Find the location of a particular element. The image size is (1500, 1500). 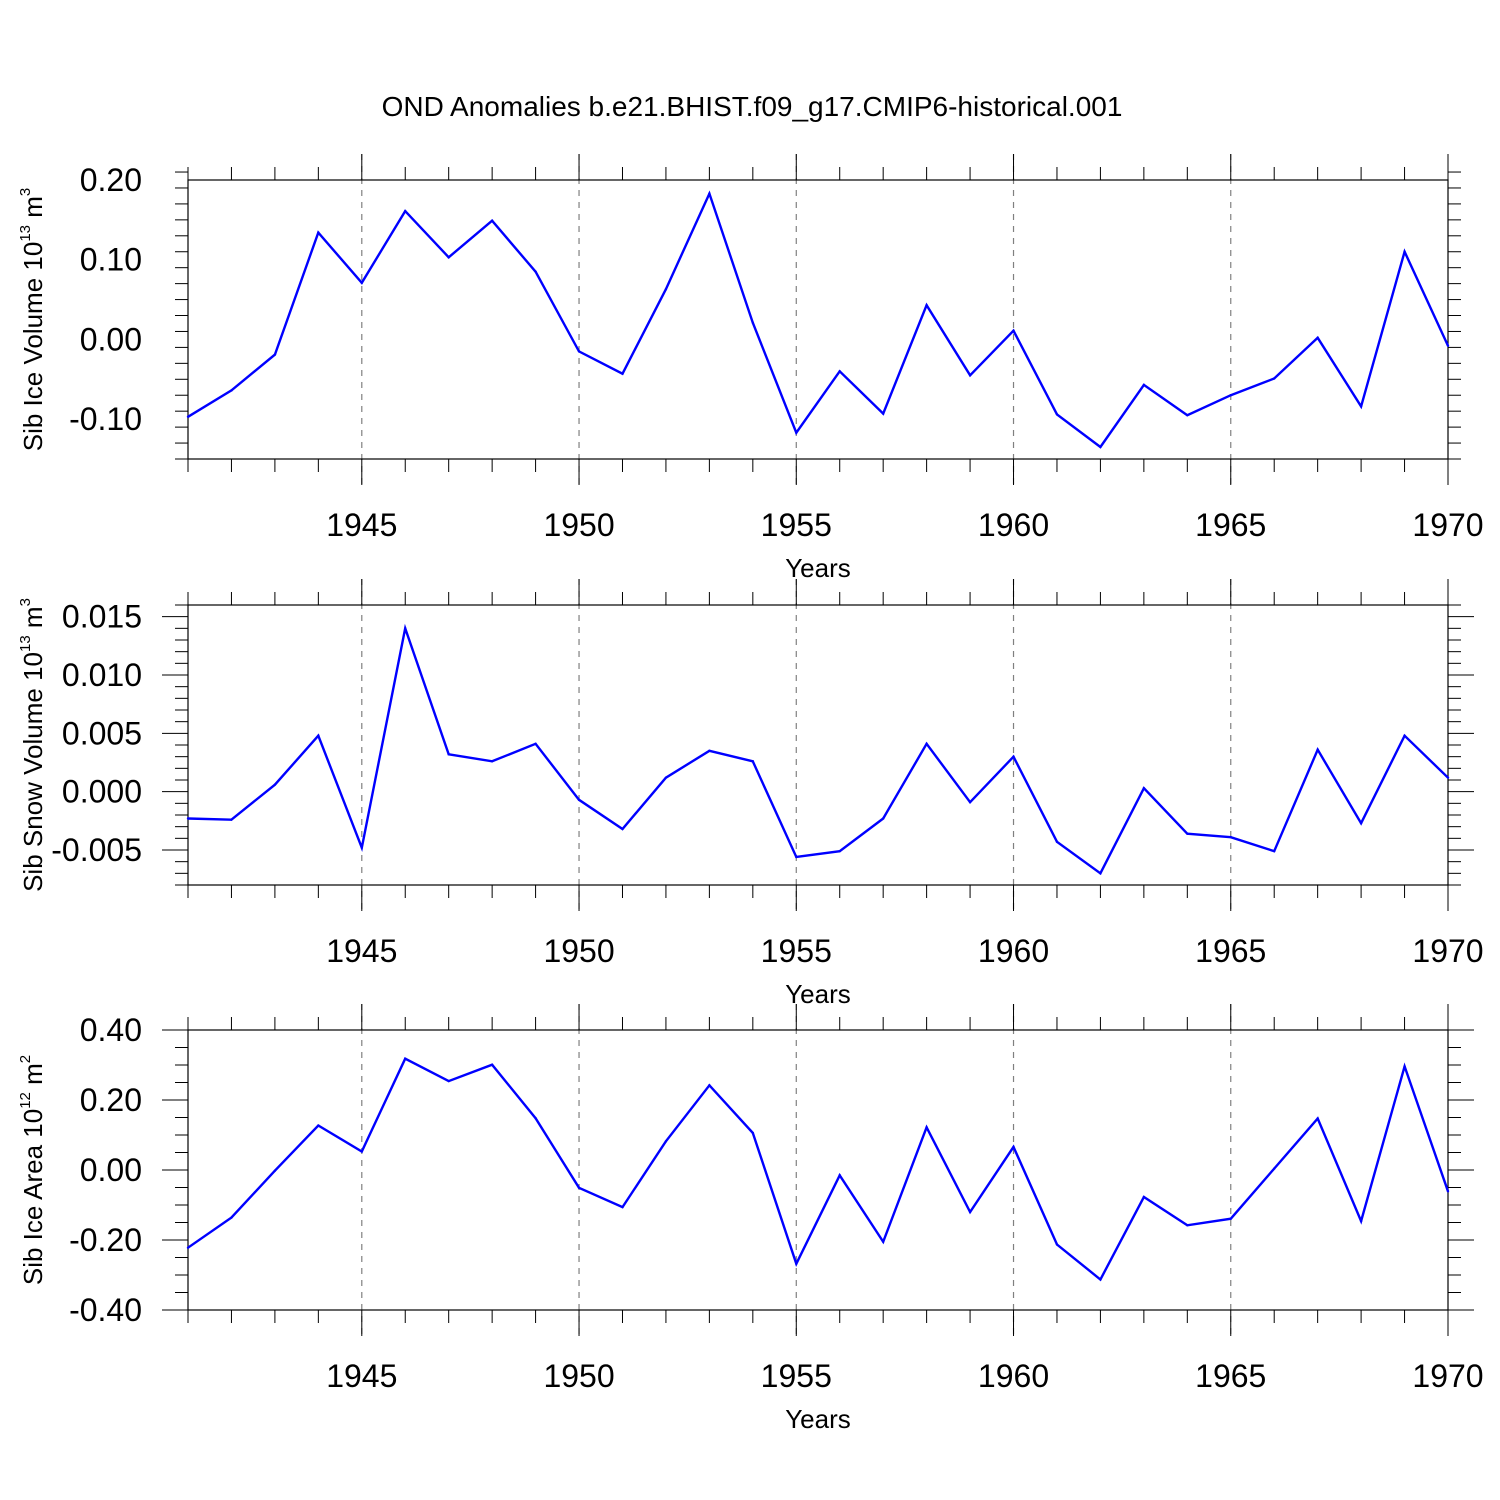

y-tick-label: 0.20 is located at coordinates (111, 1100).